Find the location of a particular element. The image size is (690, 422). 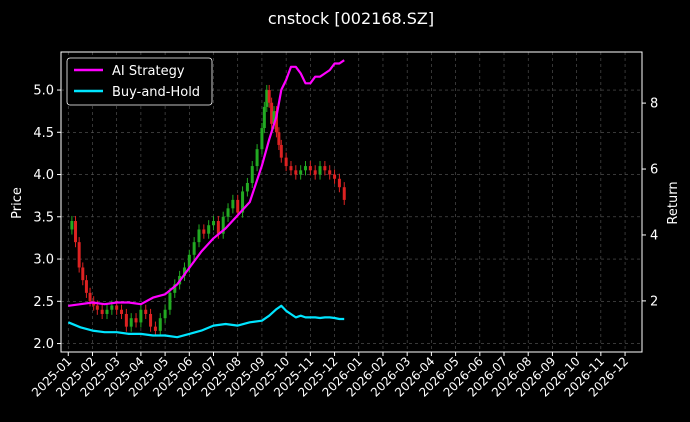

legend-label-ai-strategy: AI Strategy is located at coordinates (148, 71).